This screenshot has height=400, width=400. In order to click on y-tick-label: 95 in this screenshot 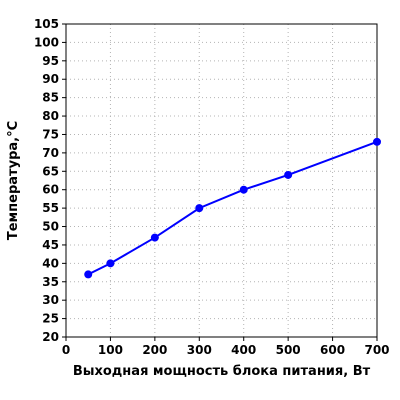, I will do `click(50, 61)`.